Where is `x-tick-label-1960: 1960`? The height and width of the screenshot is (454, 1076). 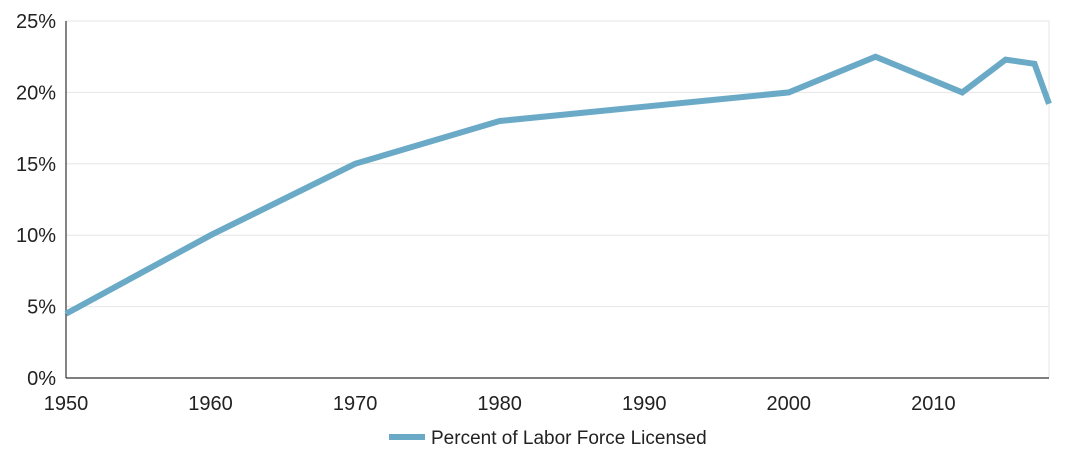
x-tick-label-1960: 1960 is located at coordinates (210, 404).